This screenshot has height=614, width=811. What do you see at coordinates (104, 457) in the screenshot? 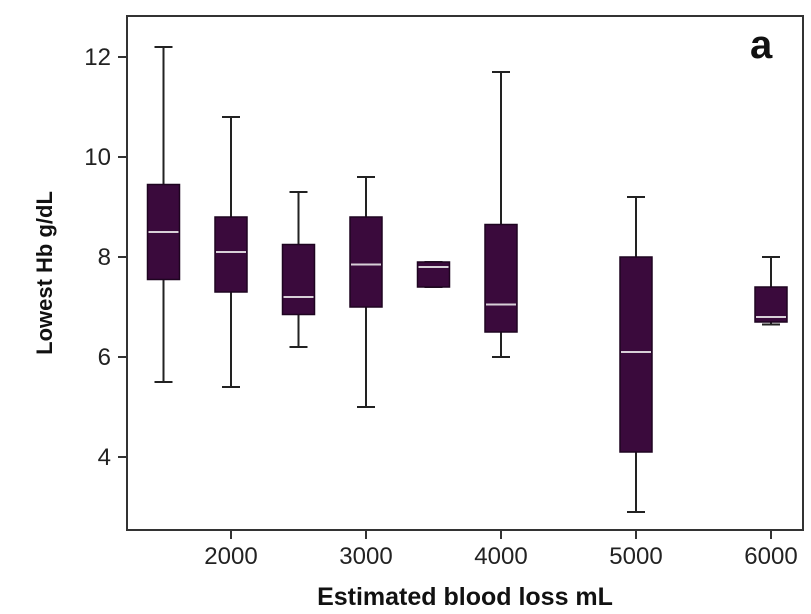
I see `y-tick-label: 4` at bounding box center [104, 457].